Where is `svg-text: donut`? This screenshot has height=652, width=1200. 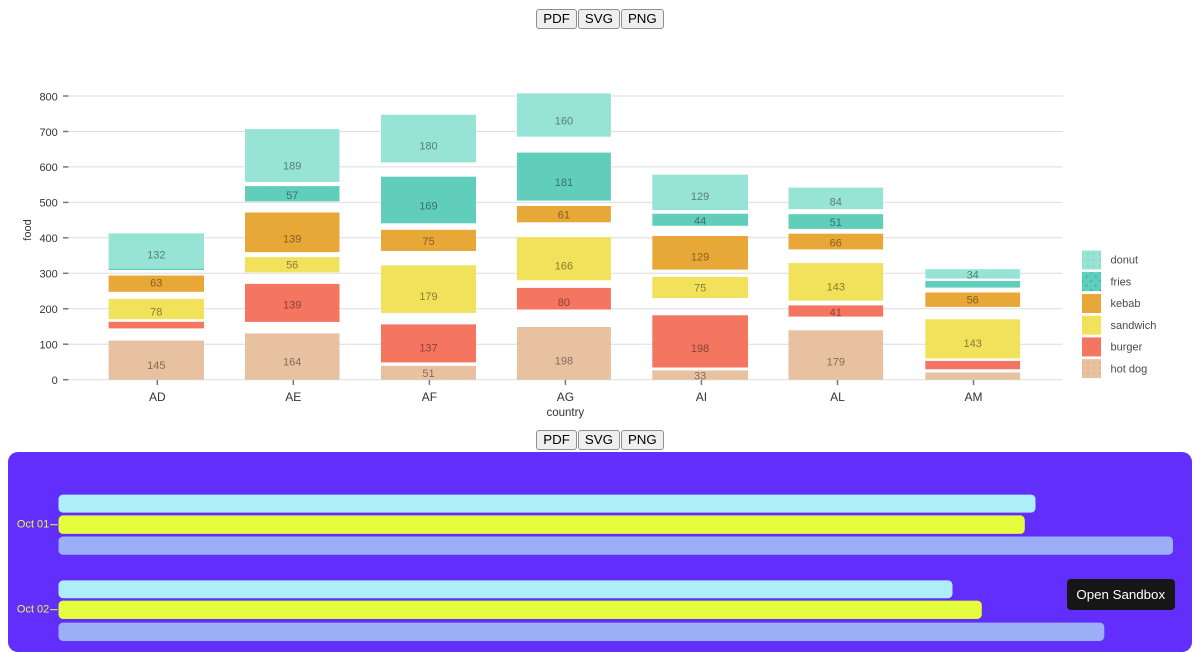 svg-text: donut is located at coordinates (1125, 261).